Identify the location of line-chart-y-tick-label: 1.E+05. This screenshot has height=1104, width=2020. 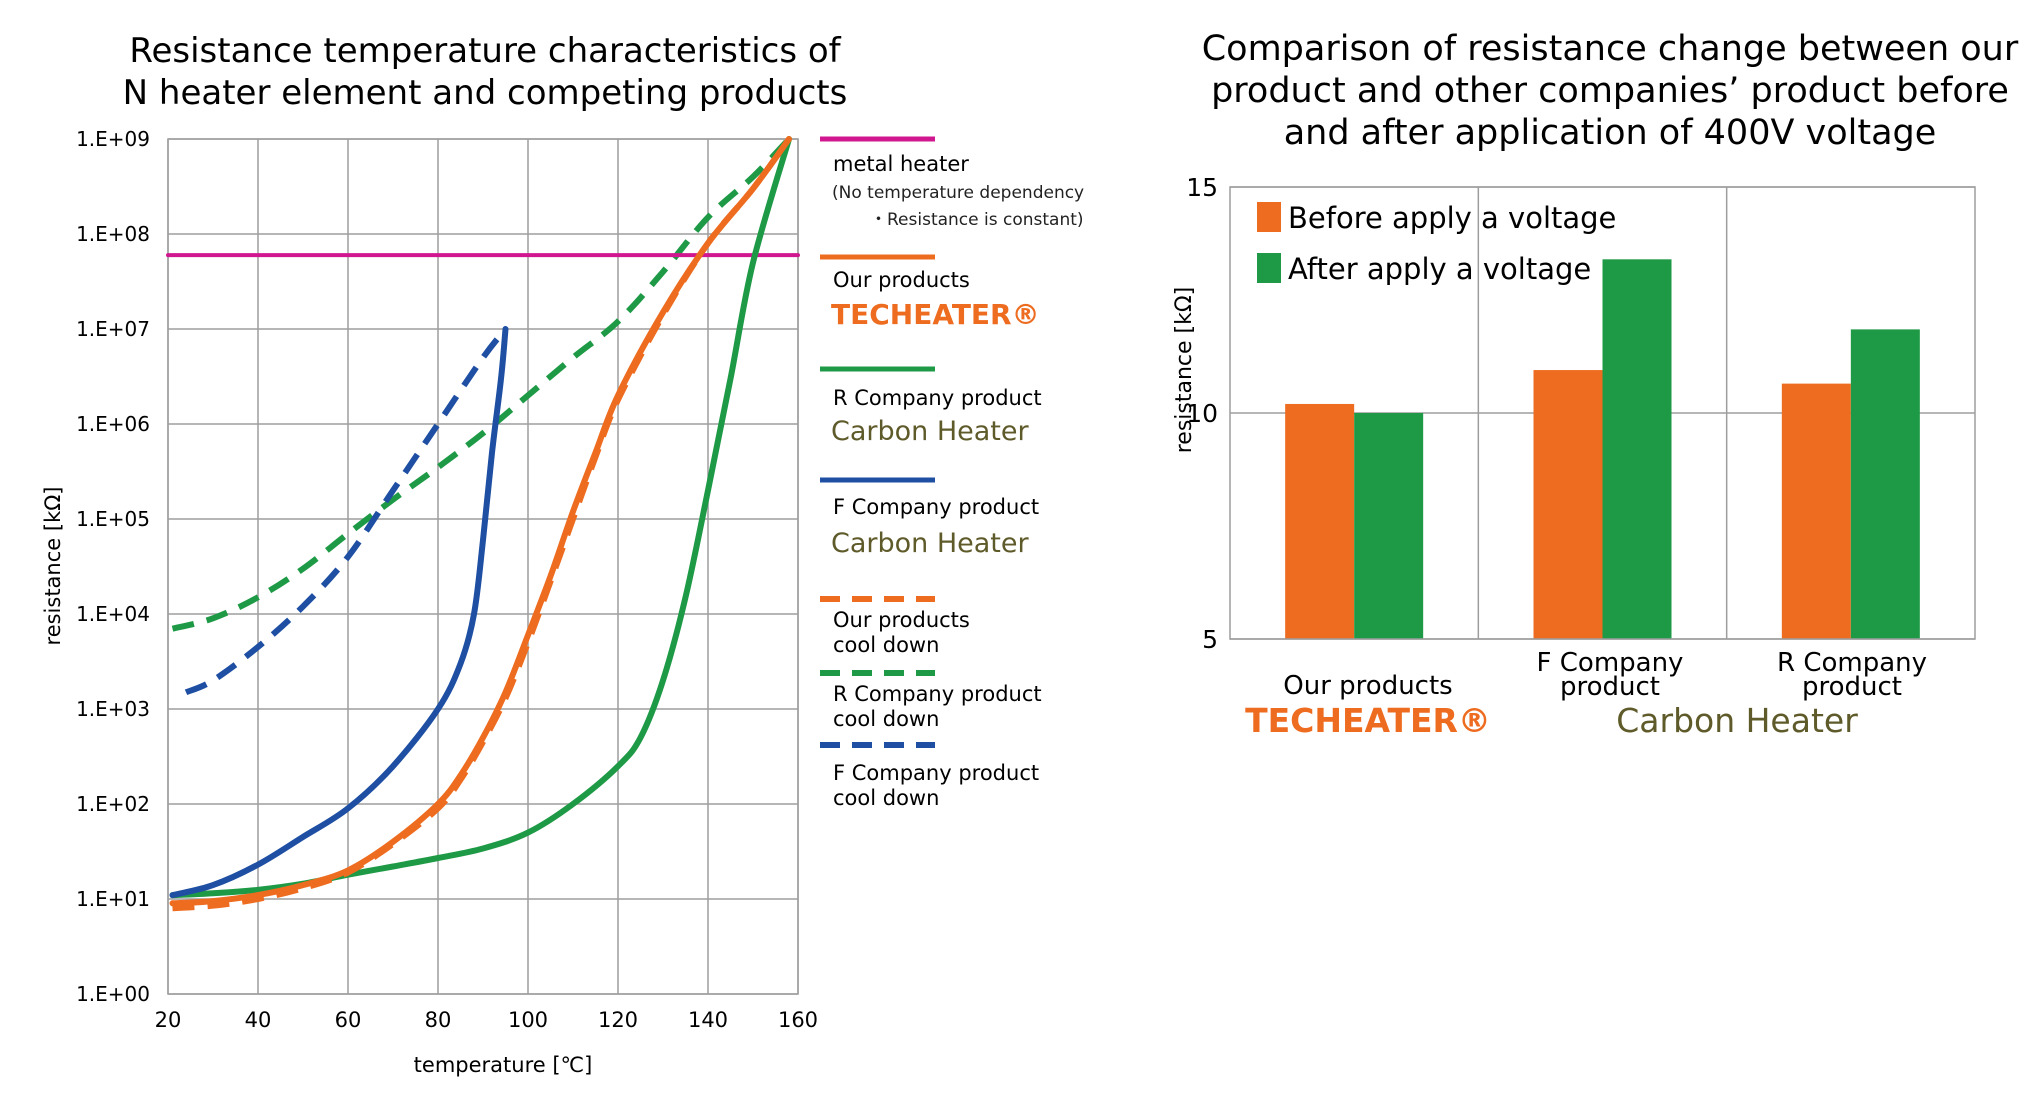
(113, 519).